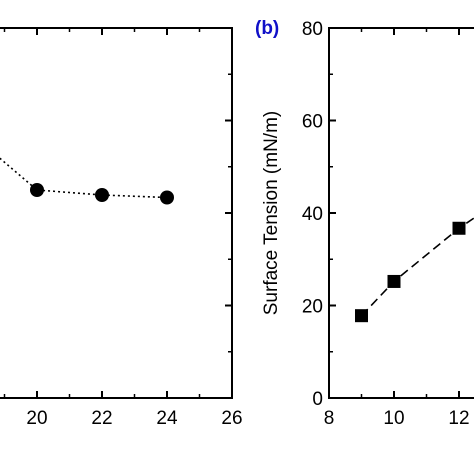  I want to click on panel-b-x-tick-label: 12, so click(458, 418).